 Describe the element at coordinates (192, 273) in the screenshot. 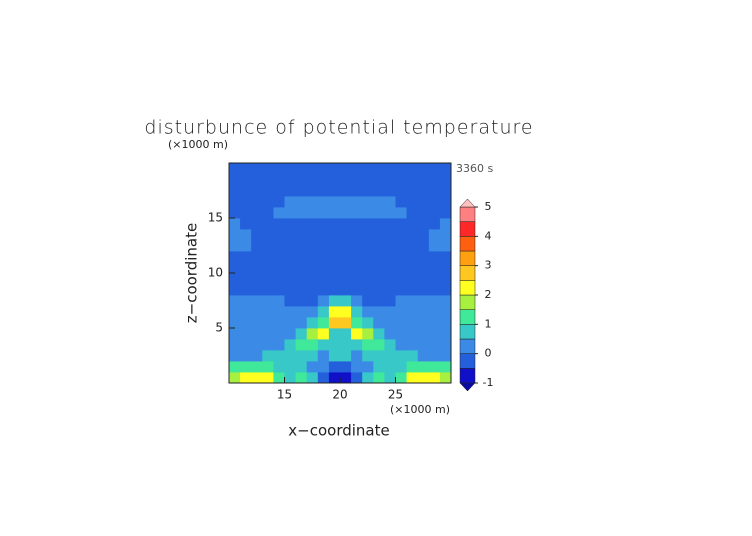

I see `y-axis-label: z−coordinate` at that location.